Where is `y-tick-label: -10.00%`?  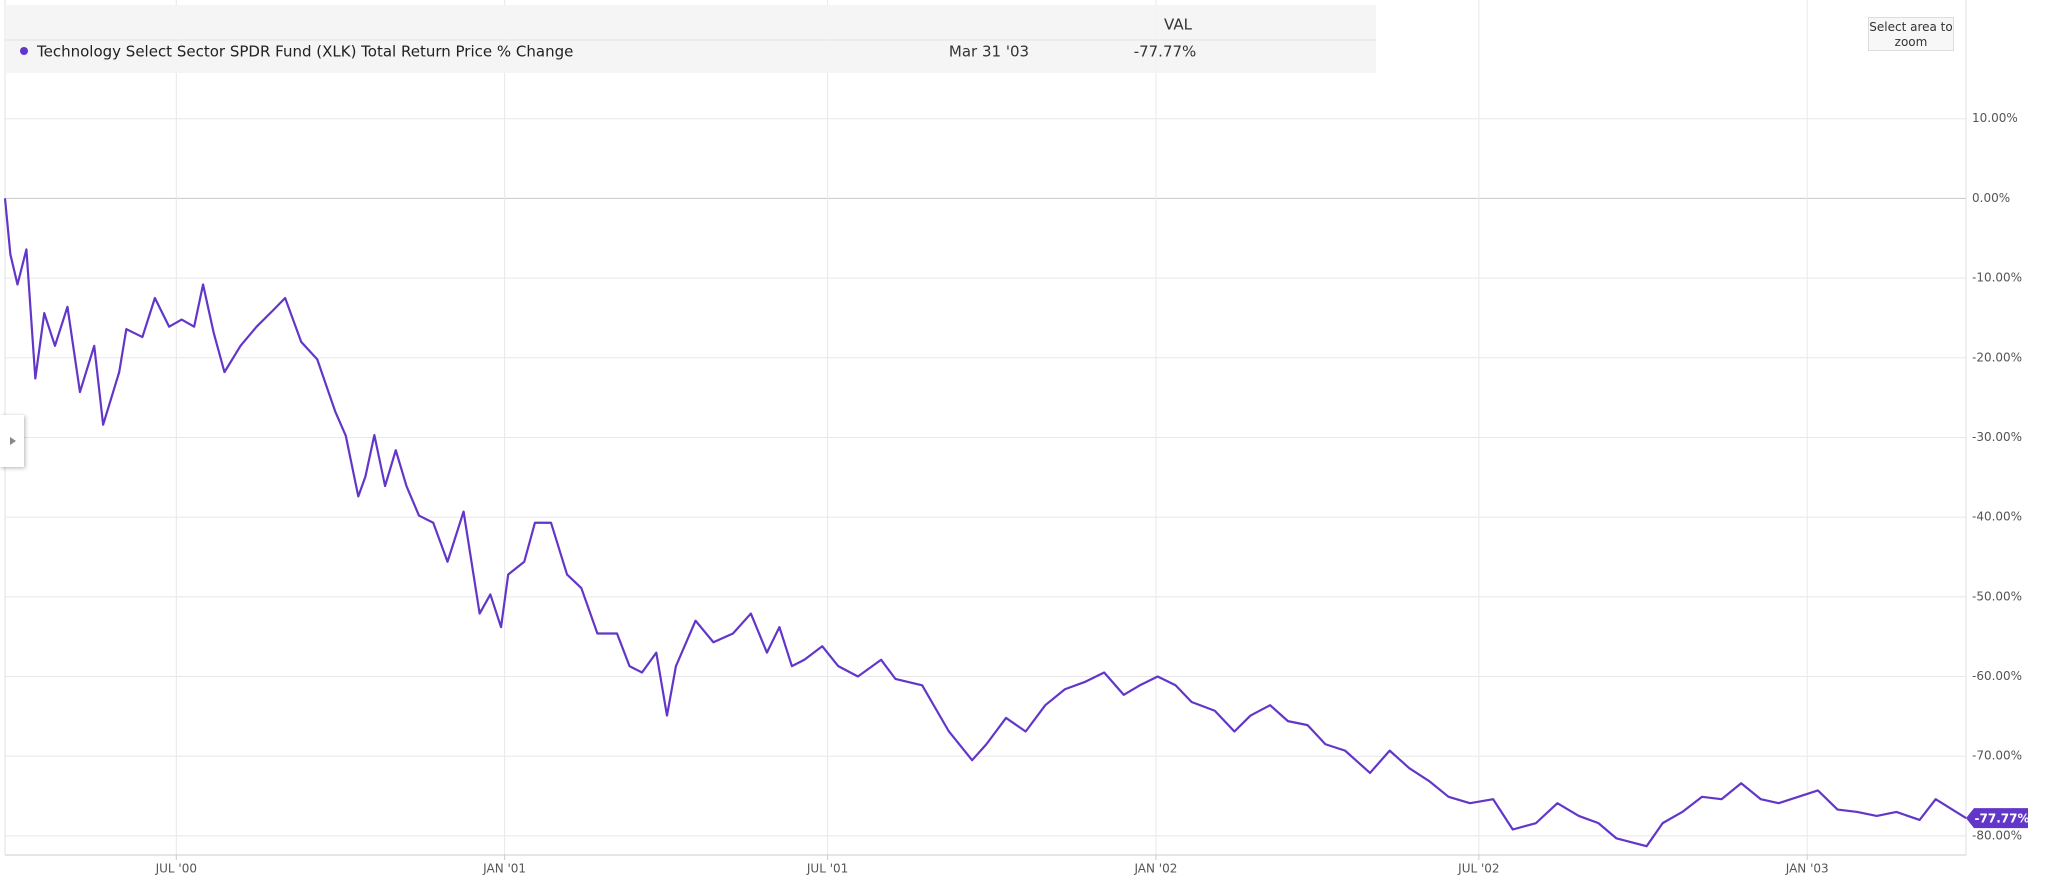
y-tick-label: -10.00% is located at coordinates (1997, 278).